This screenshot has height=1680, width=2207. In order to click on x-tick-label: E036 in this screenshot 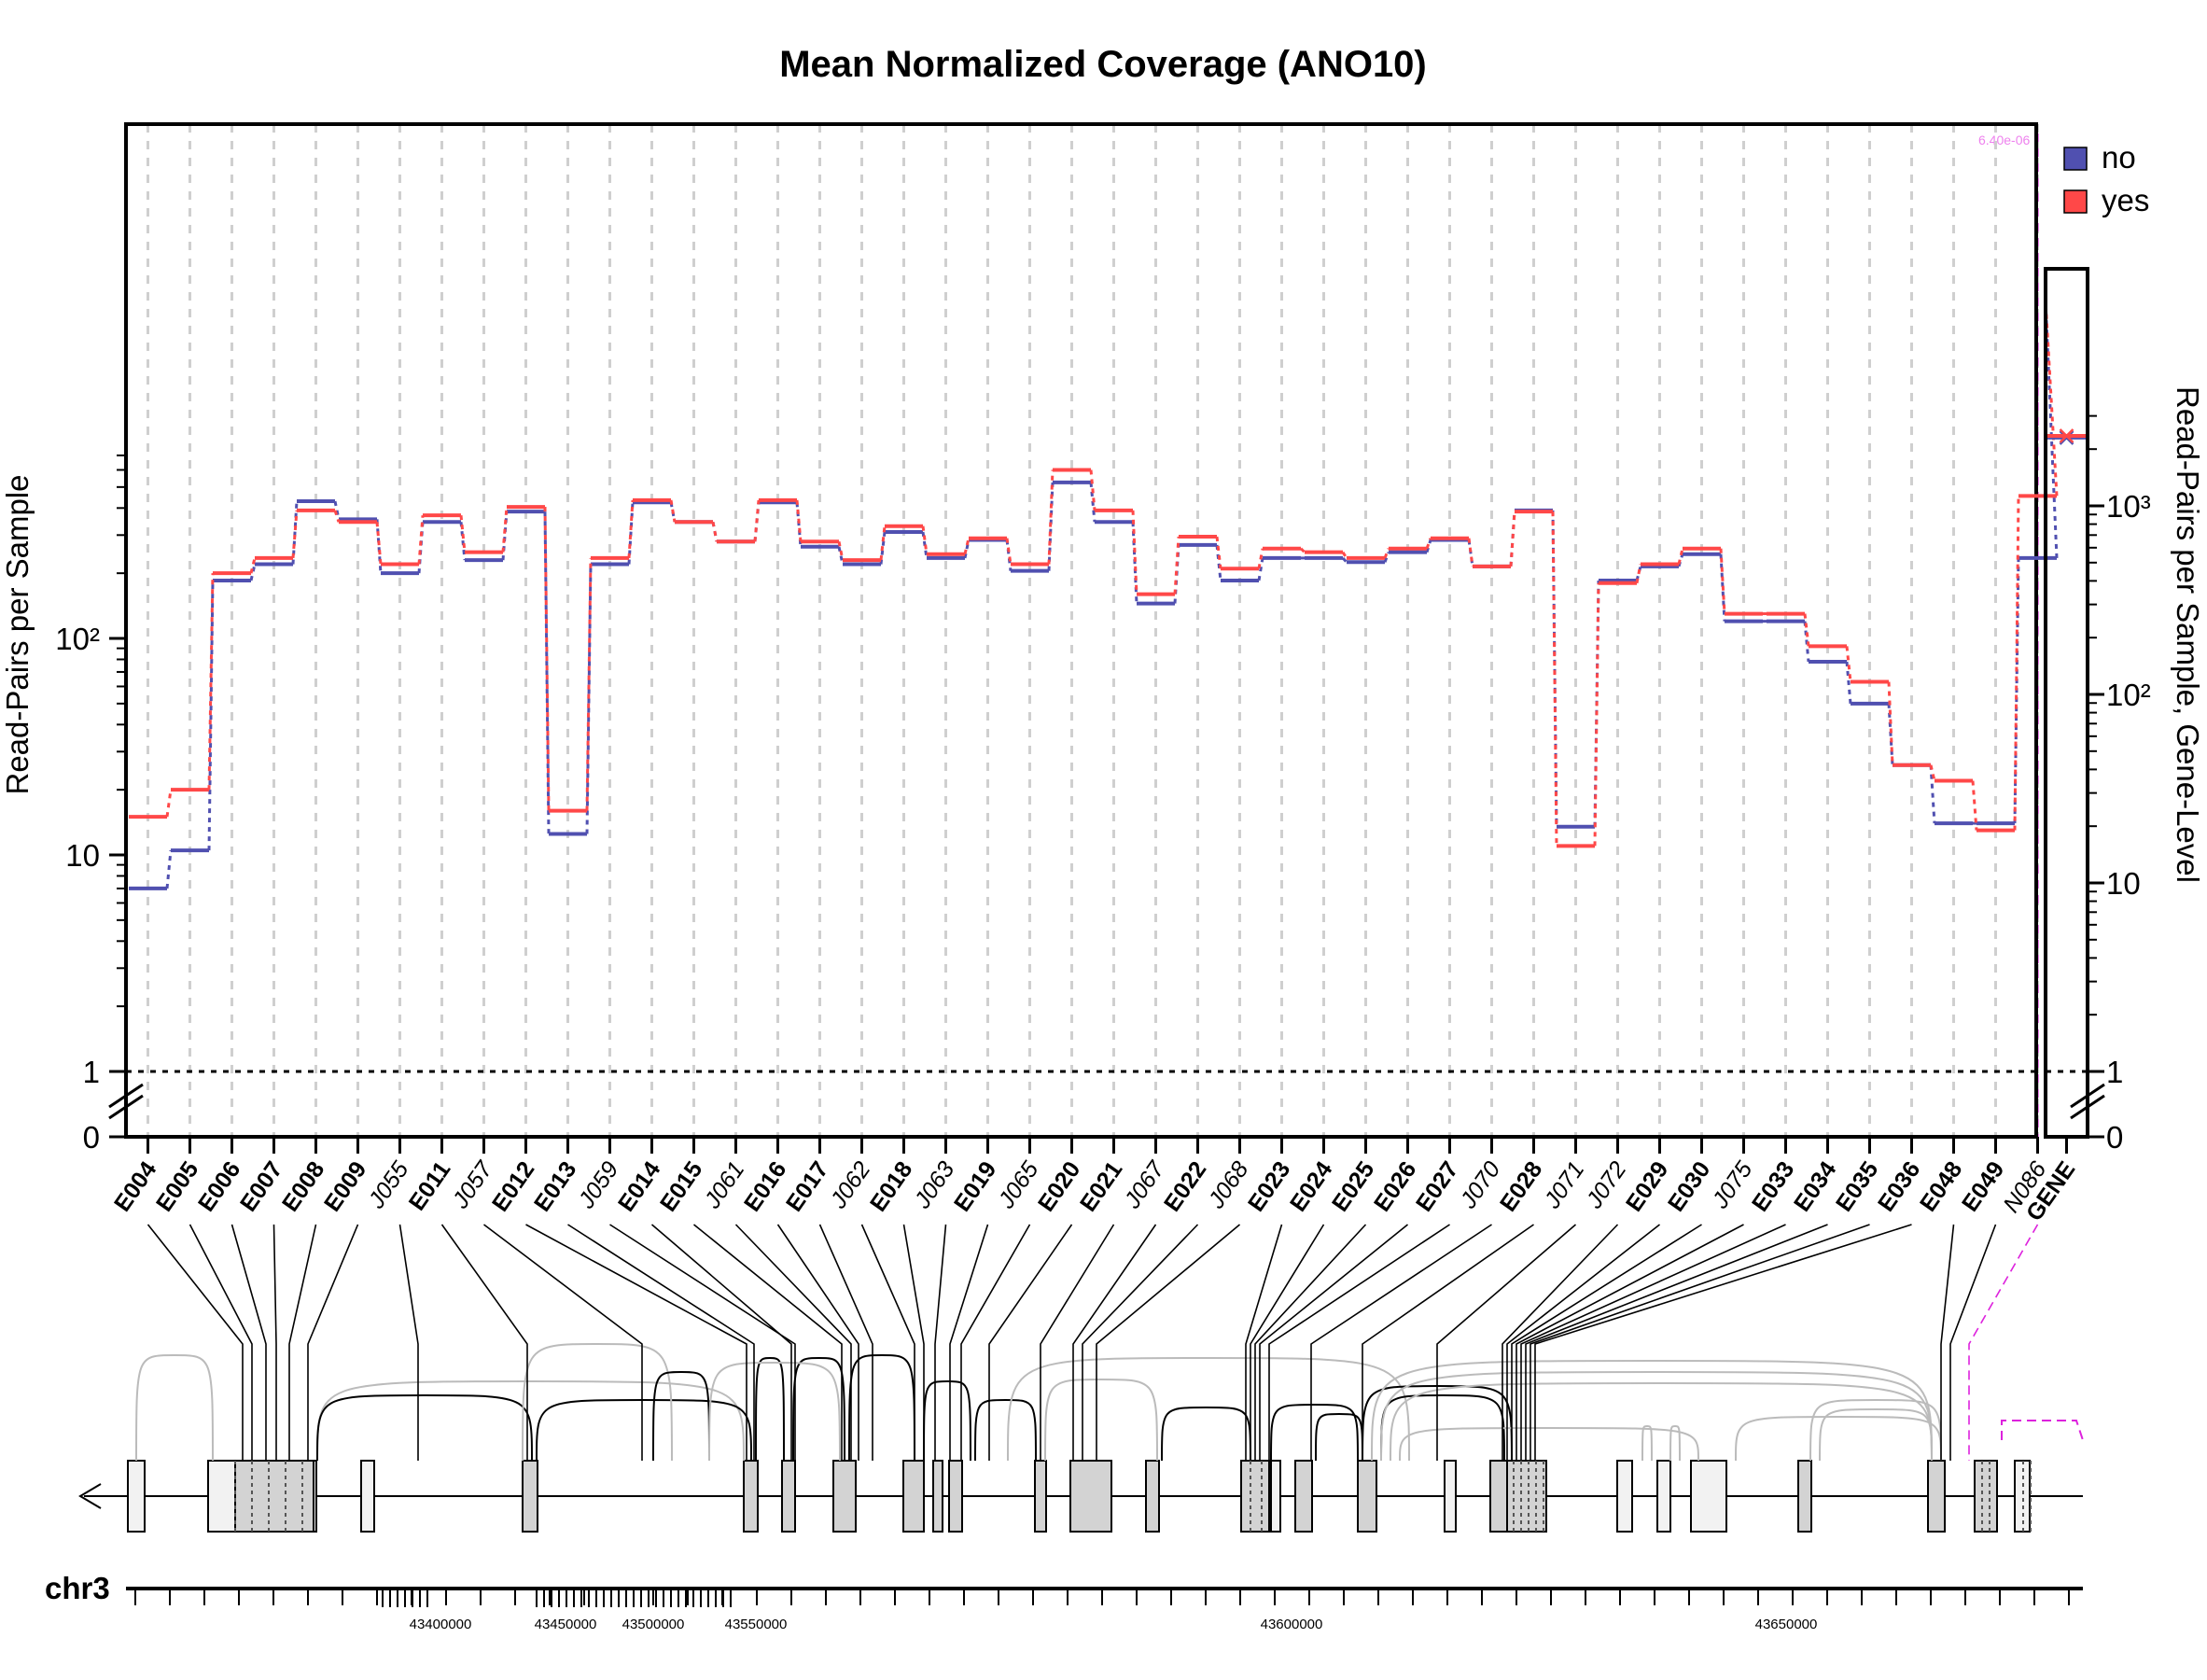, I will do `click(1899, 1186)`.